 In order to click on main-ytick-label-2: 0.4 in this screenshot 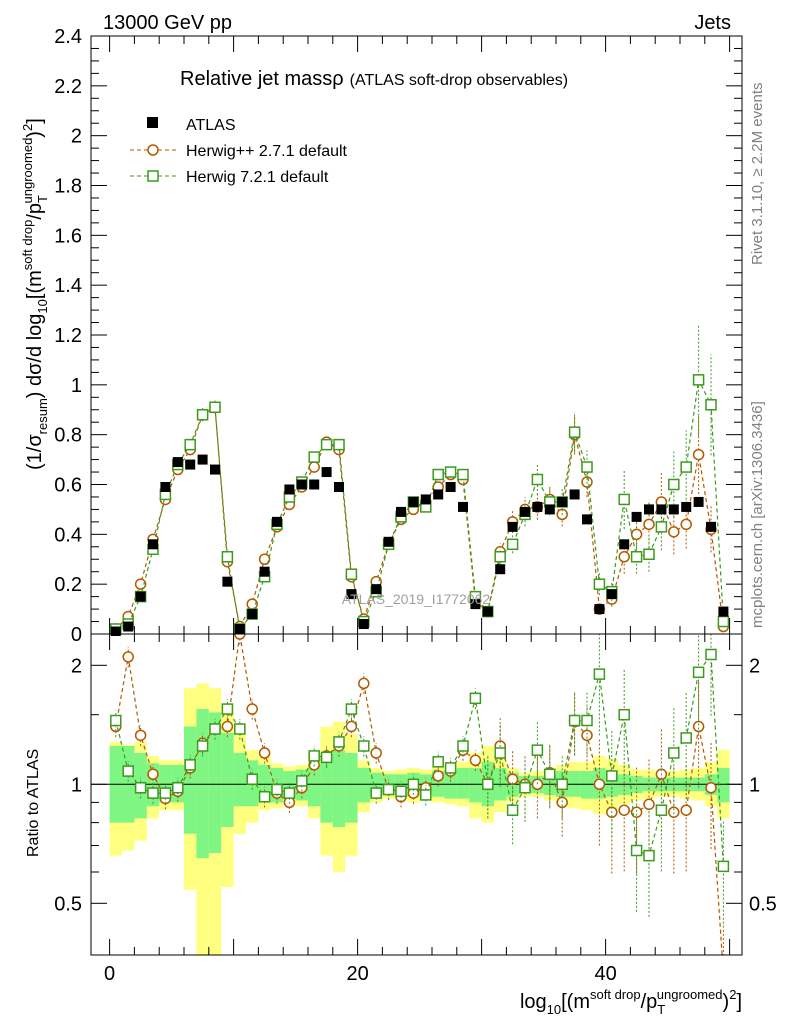, I will do `click(68, 535)`.